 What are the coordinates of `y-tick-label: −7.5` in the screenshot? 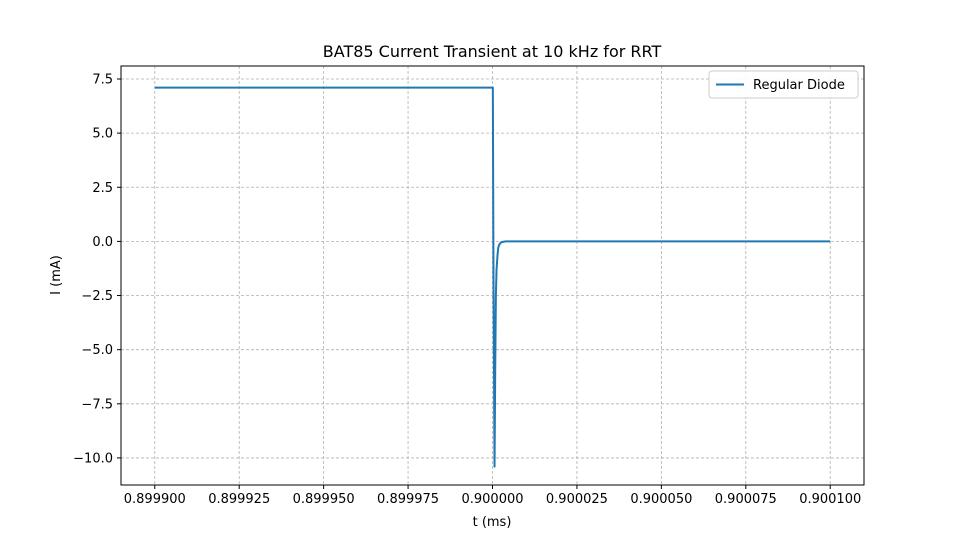 It's located at (97, 404).